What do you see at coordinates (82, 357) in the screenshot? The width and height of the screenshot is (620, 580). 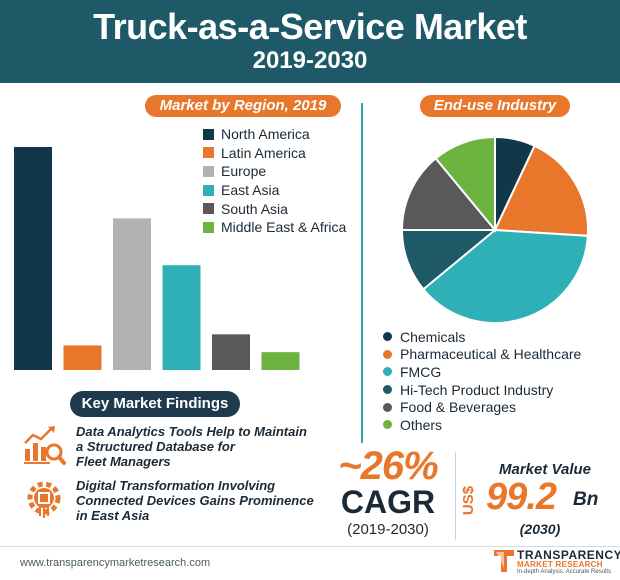 I see `bar-latin-america` at bounding box center [82, 357].